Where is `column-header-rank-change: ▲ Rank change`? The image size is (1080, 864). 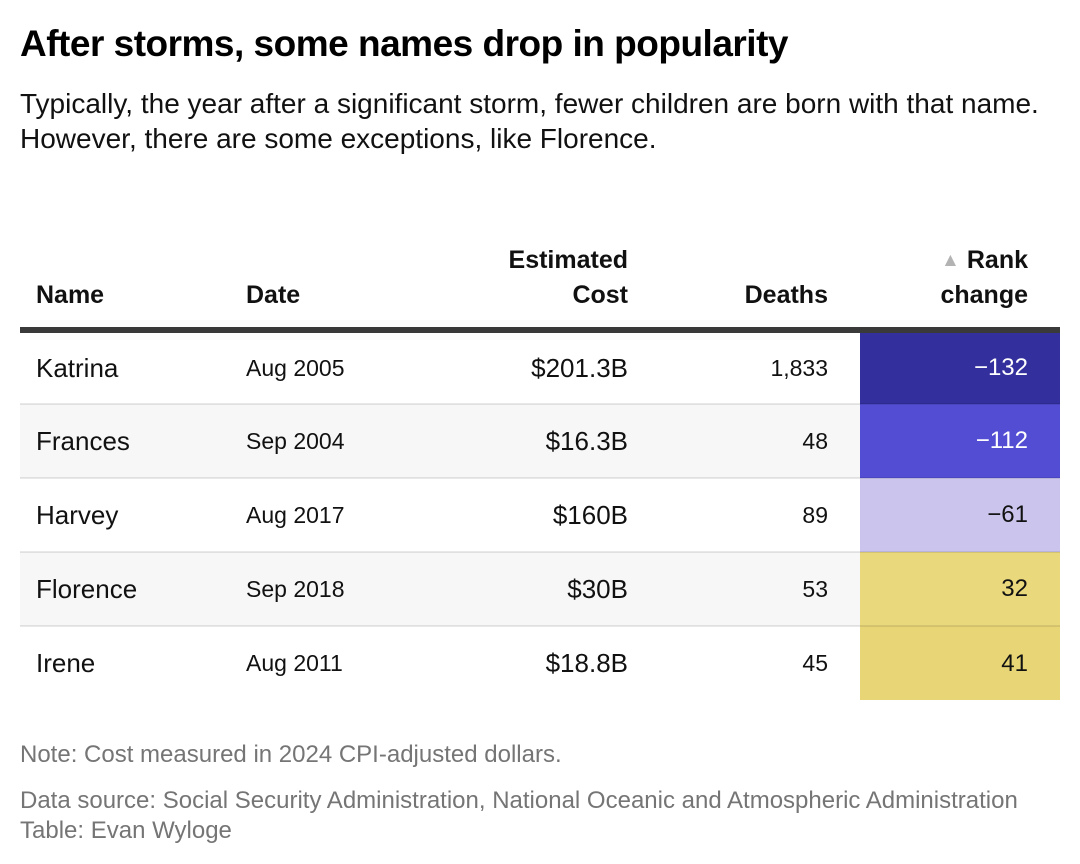 column-header-rank-change: ▲ Rank change is located at coordinates (960, 270).